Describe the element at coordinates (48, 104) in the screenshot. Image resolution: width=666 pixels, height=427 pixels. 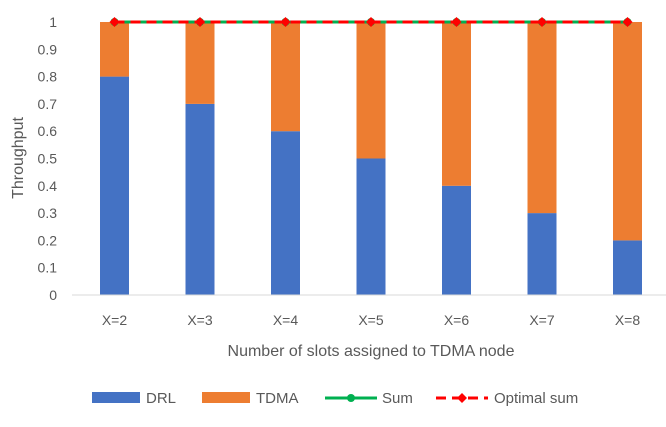
I see `y-tick-label: 0.7` at that location.